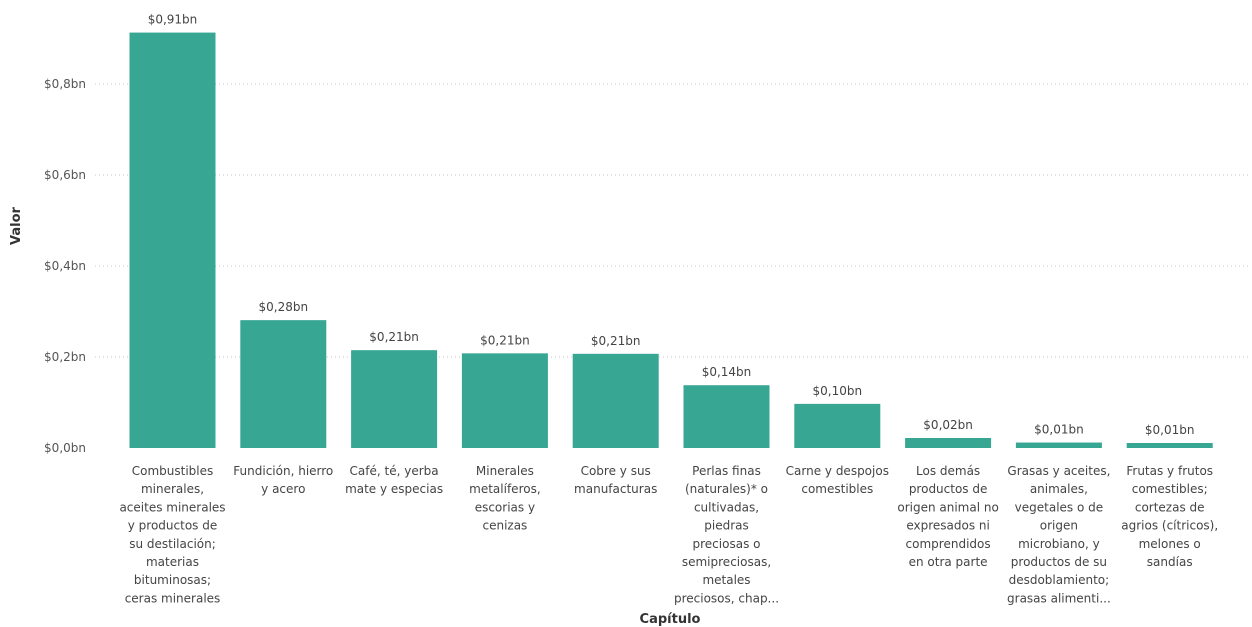 The image size is (1252, 627). I want to click on x-tick-label: Cobre y sus manufacturas, so click(615, 480).